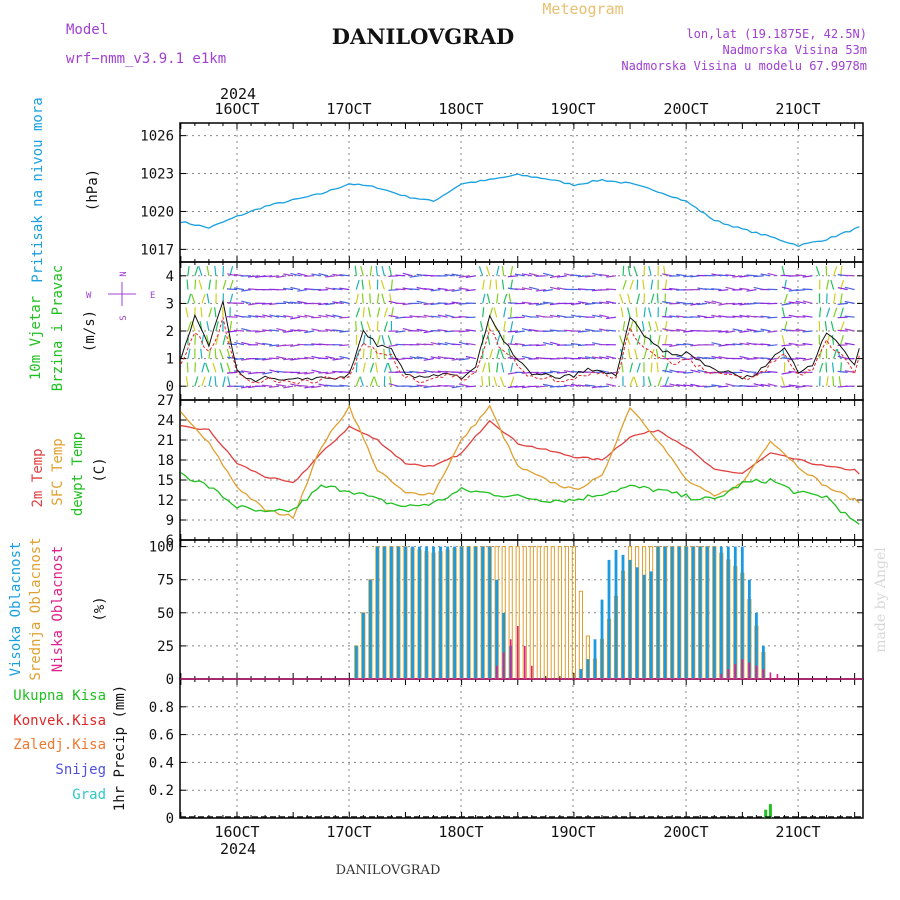  Describe the element at coordinates (165, 461) in the screenshot. I see `y-tick-label: 18` at that location.